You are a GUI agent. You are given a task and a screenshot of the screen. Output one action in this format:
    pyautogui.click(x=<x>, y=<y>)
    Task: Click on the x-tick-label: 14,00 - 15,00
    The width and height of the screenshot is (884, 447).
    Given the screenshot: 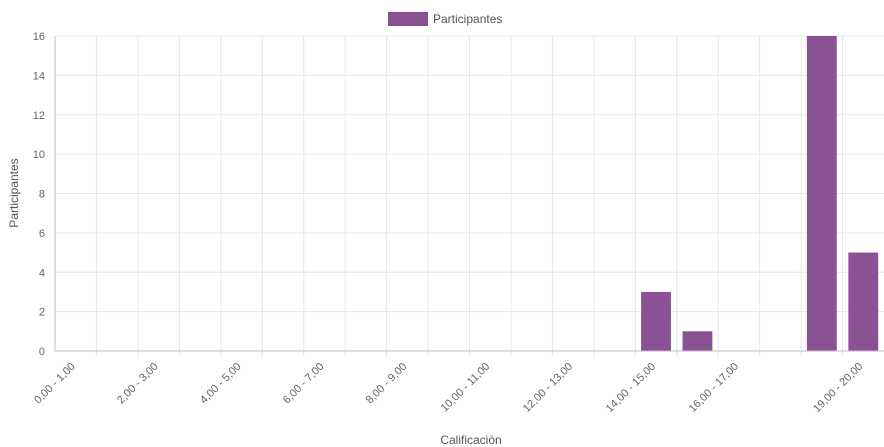 What is the action you would take?
    pyautogui.click(x=631, y=388)
    